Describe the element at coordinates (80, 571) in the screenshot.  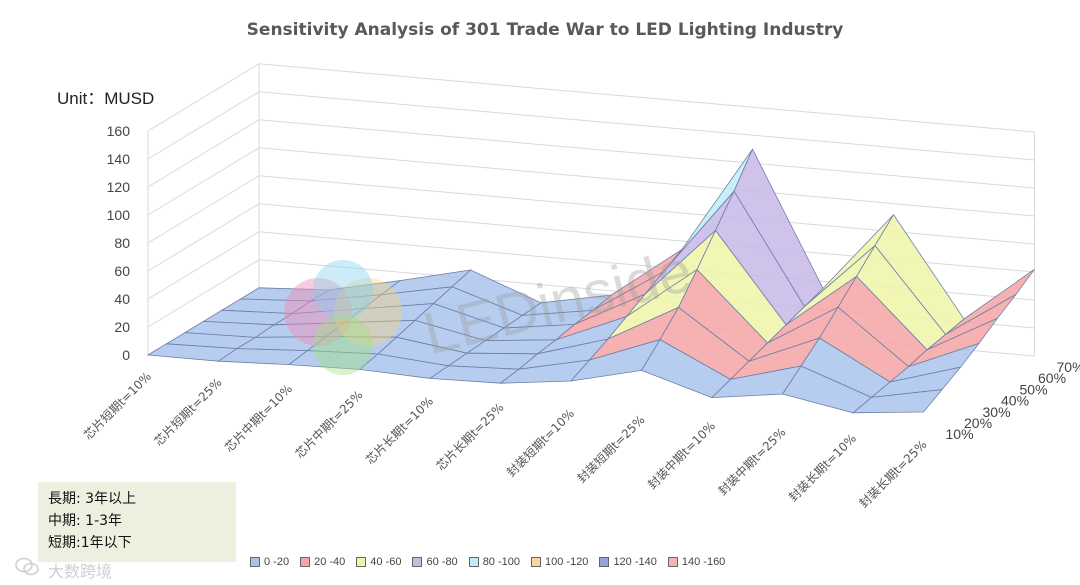
I see `watermark-account-text: 大数跨境` at that location.